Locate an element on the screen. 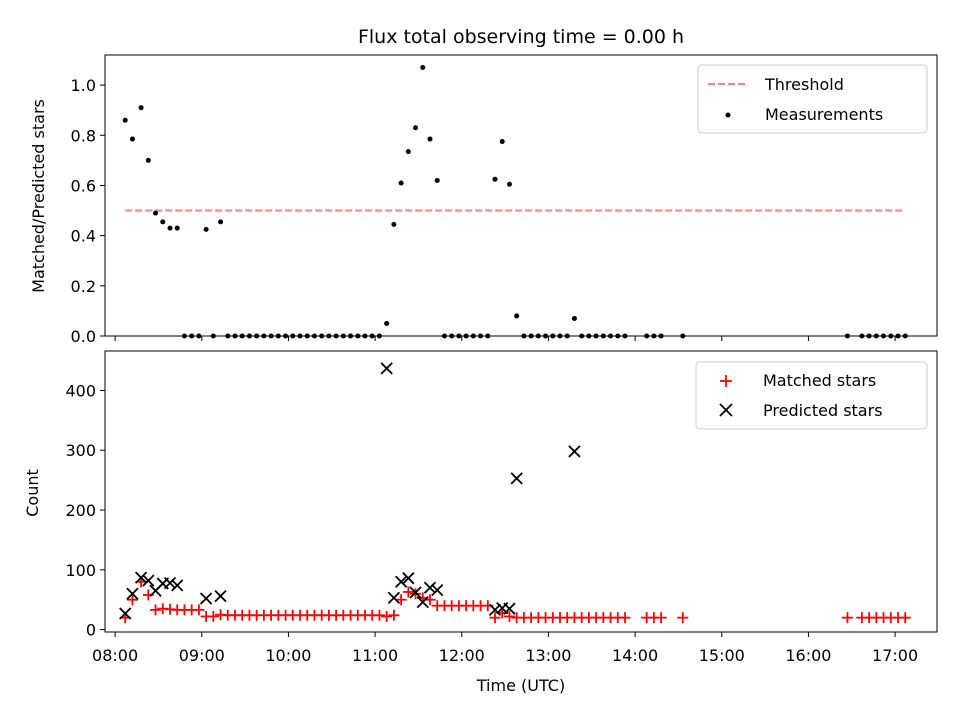 Image resolution: width=960 pixels, height=720 pixels. x-axis-label: Time (UTC) is located at coordinates (520, 685).